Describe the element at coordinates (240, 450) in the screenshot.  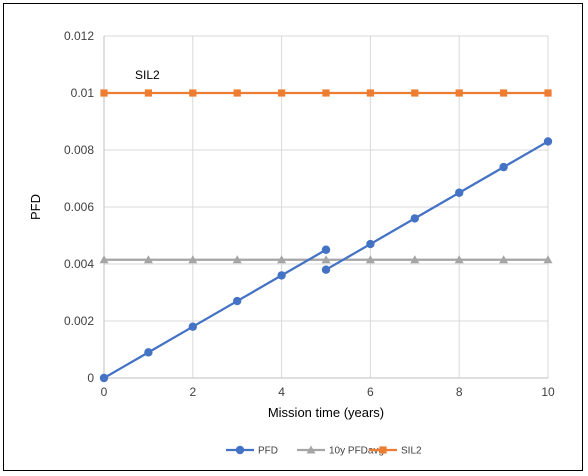
I see `legend-marker-pfd` at that location.